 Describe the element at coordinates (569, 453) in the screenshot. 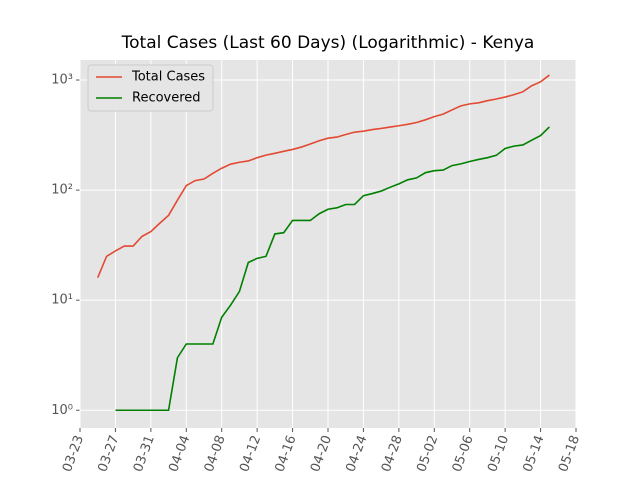

I see `x-tick-label: 05-18` at that location.